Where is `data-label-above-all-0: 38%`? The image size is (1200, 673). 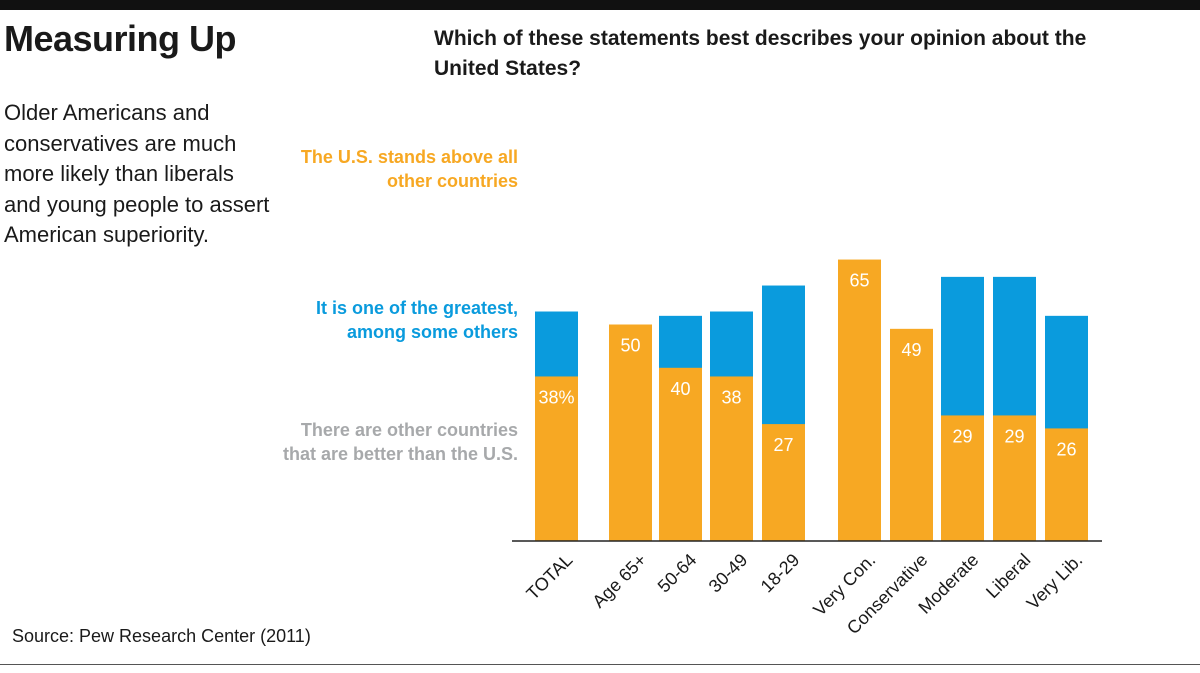 data-label-above-all-0: 38% is located at coordinates (556, 397).